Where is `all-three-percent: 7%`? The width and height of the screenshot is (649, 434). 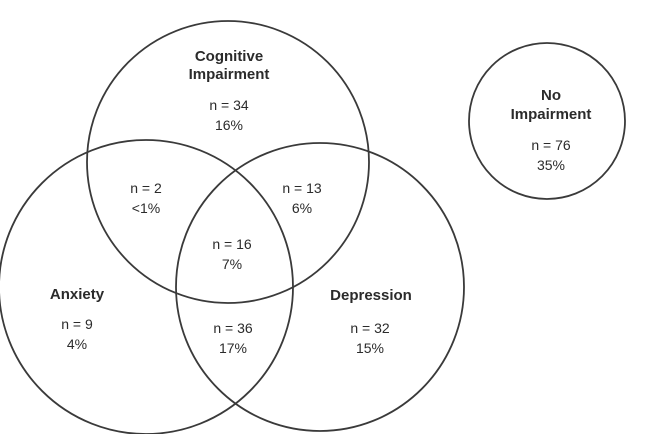 all-three-percent: 7% is located at coordinates (232, 264).